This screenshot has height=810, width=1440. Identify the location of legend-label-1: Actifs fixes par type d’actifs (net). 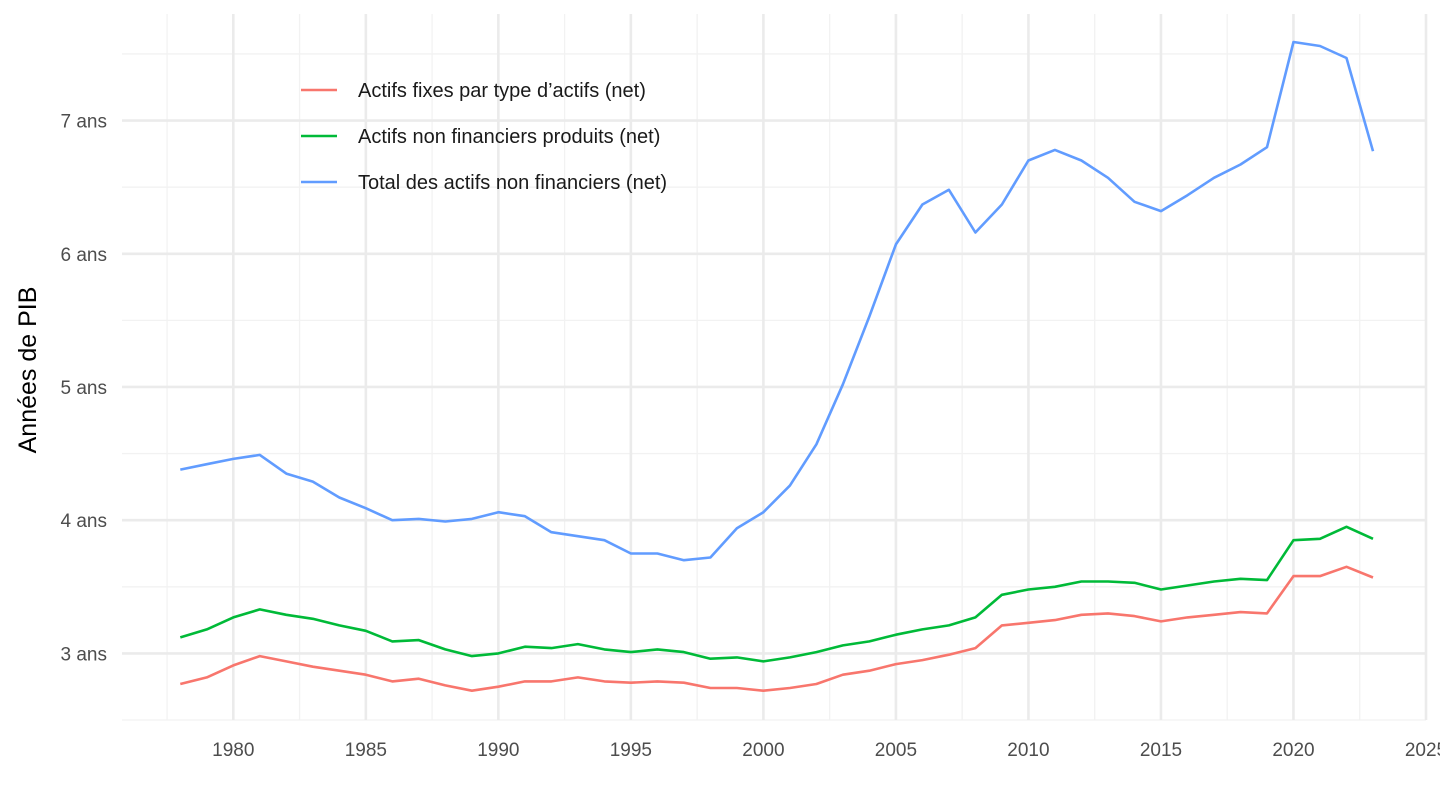
(502, 91).